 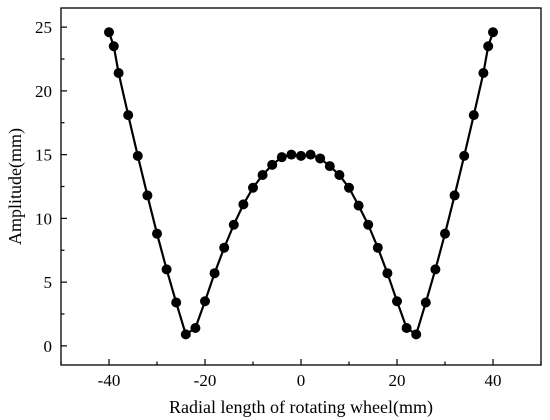 I want to click on y-tick-label: 20, so click(x=43, y=91).